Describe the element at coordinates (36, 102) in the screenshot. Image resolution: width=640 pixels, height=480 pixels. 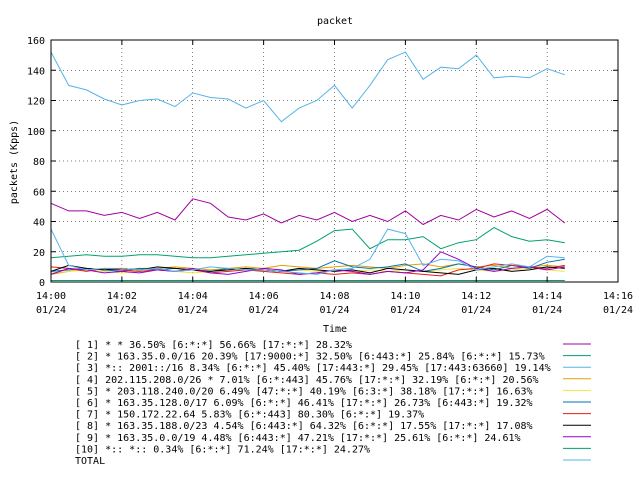
I see `y-tick-label: 120` at that location.